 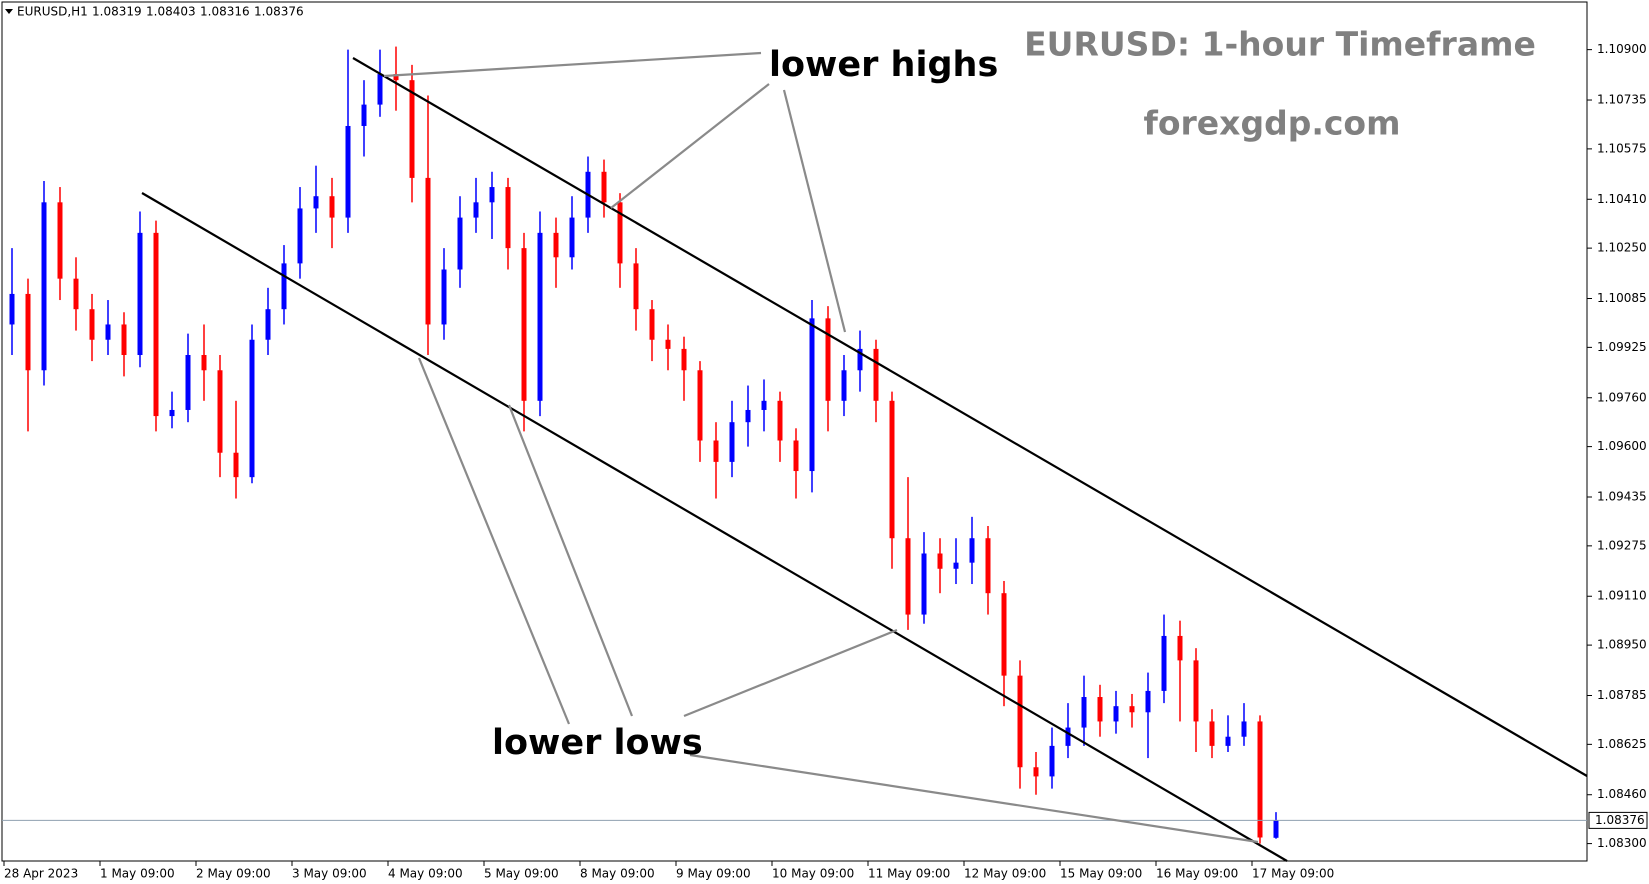 I want to click on y-tick-label: 1.10085, so click(x=1622, y=298).